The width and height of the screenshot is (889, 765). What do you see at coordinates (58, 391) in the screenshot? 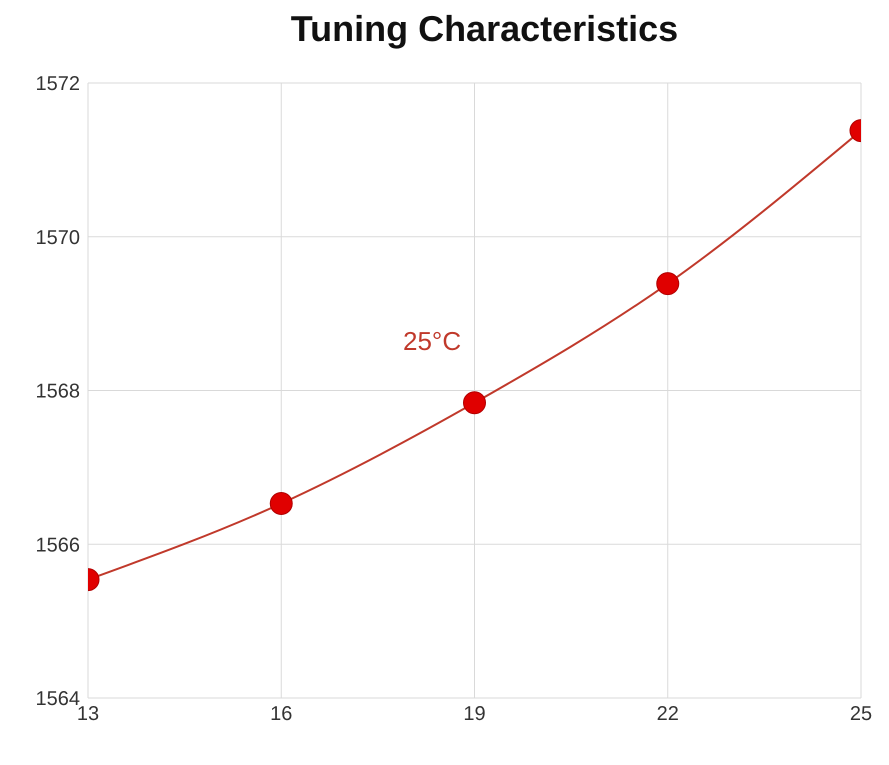
I see `y-tick-label: 1568` at bounding box center [58, 391].